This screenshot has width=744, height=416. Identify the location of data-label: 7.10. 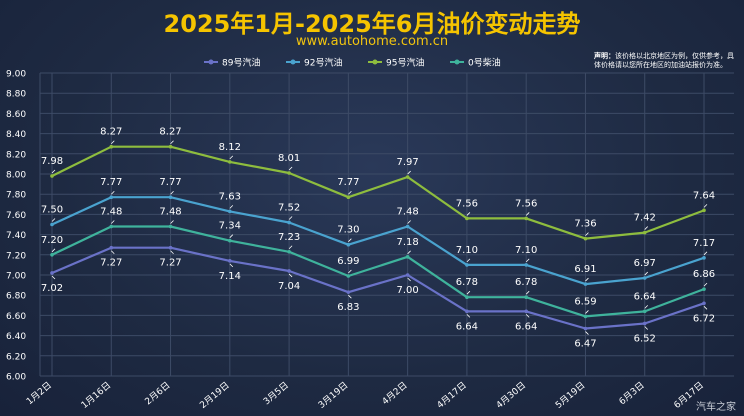
(526, 250).